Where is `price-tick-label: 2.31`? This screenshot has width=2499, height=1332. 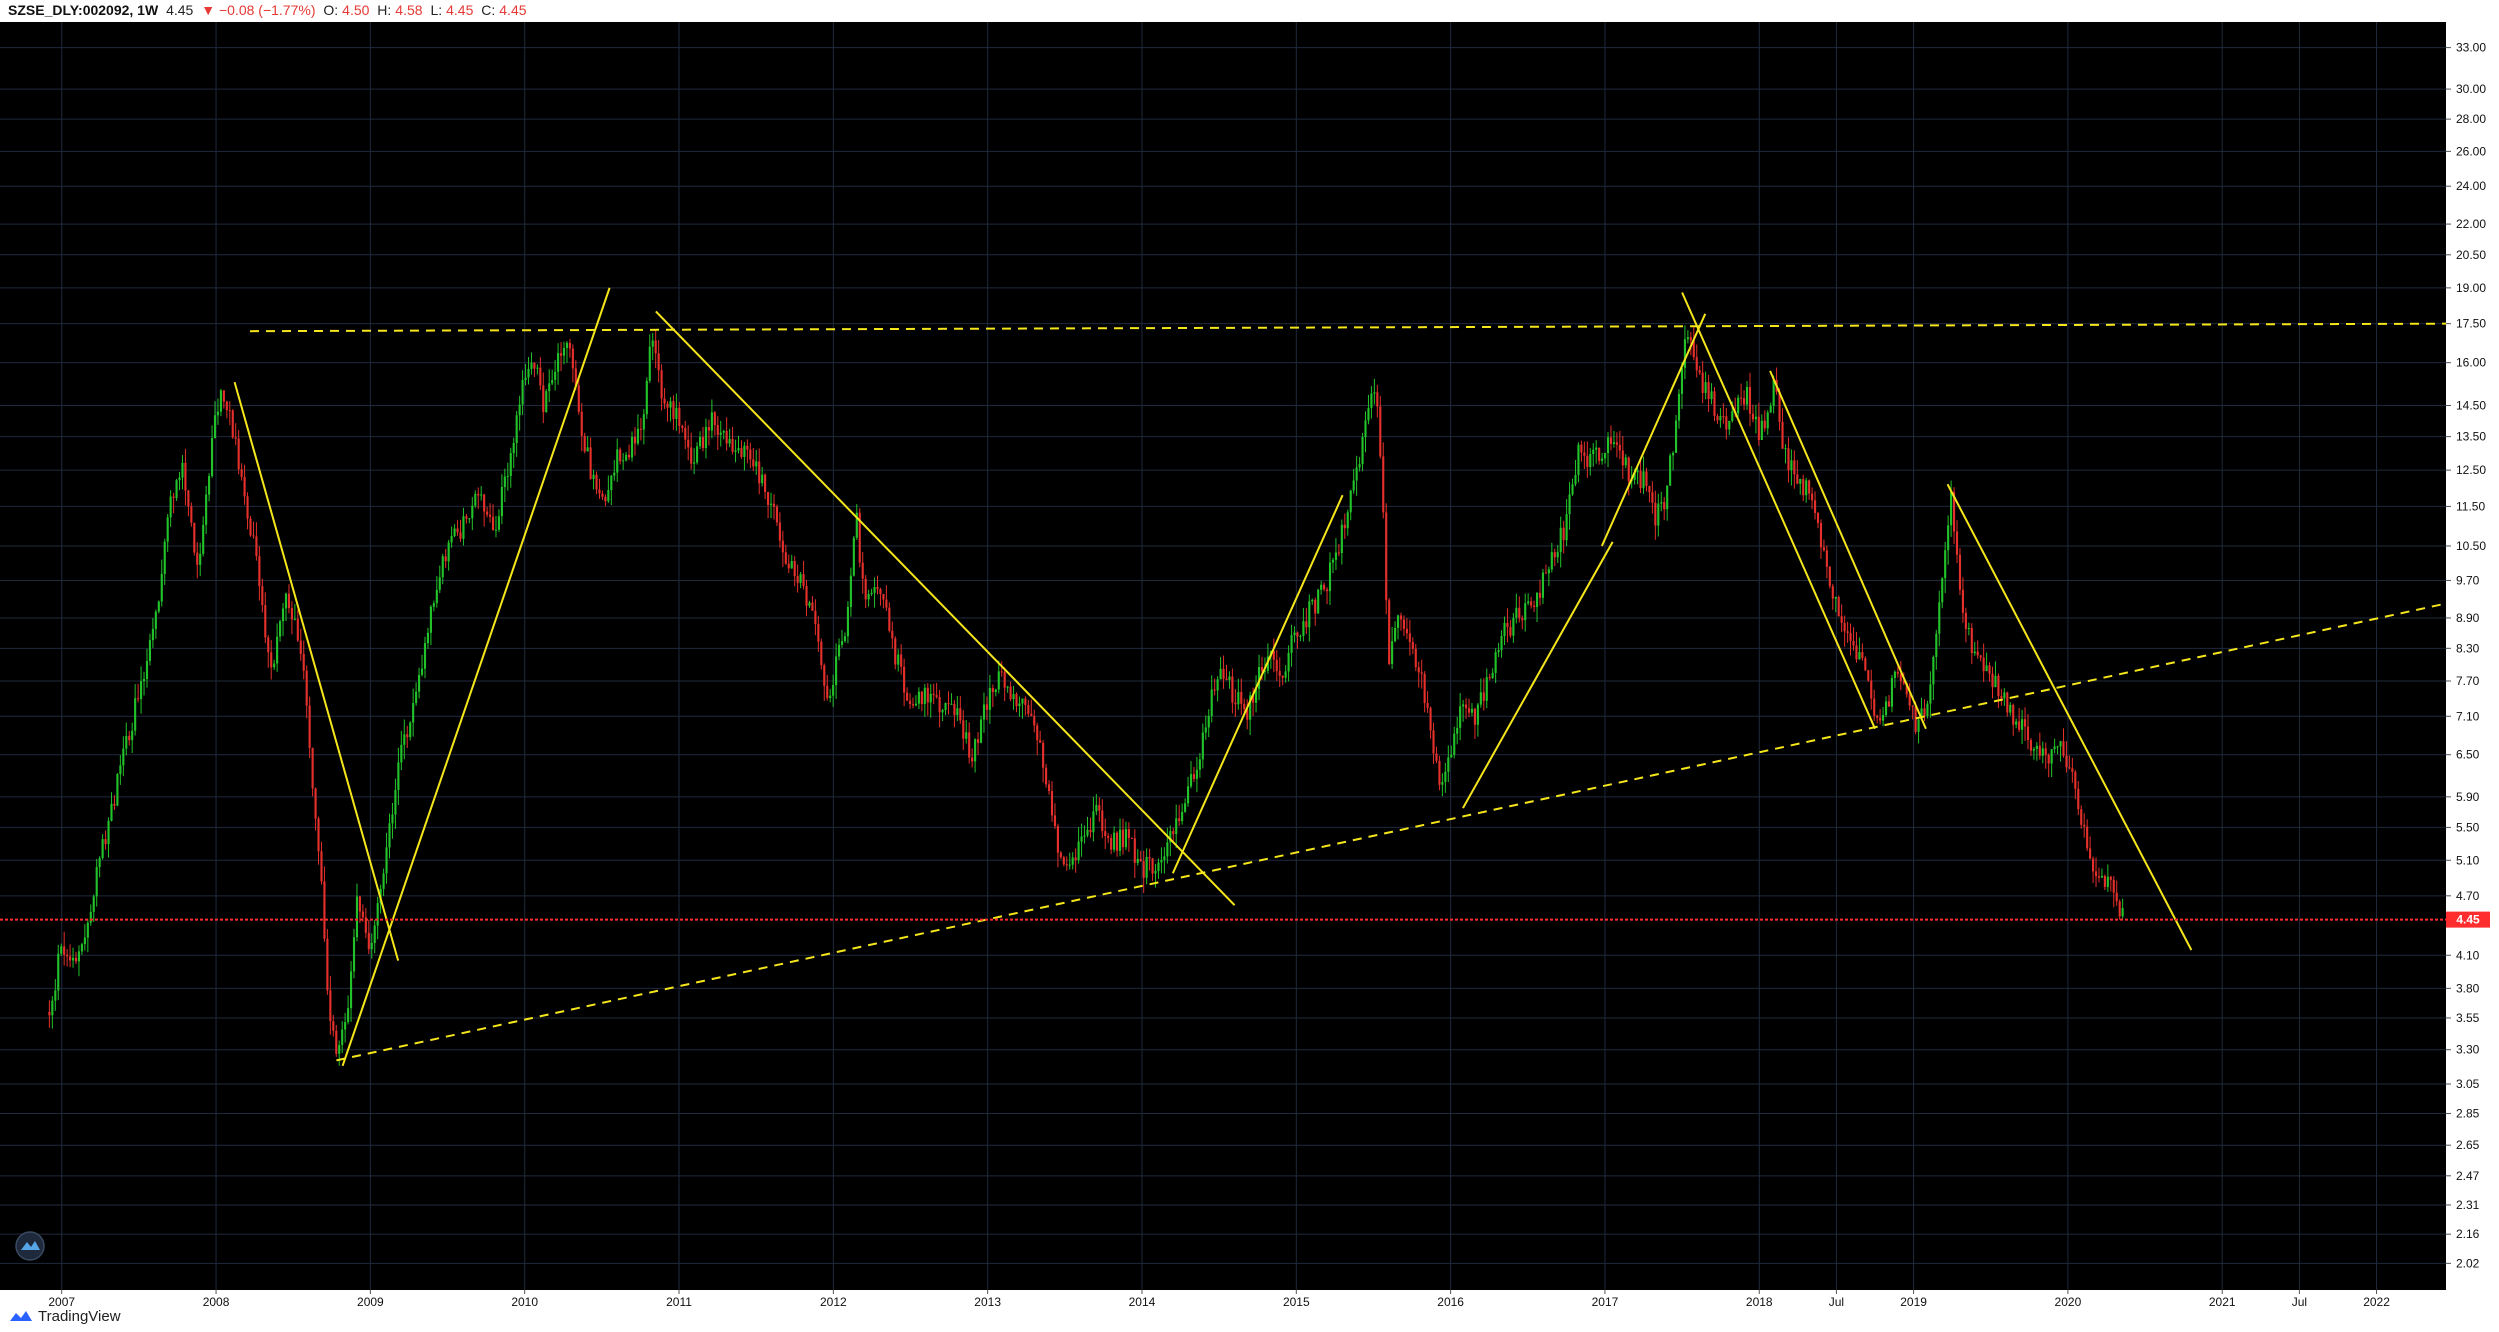
price-tick-label: 2.31 is located at coordinates (2468, 1205).